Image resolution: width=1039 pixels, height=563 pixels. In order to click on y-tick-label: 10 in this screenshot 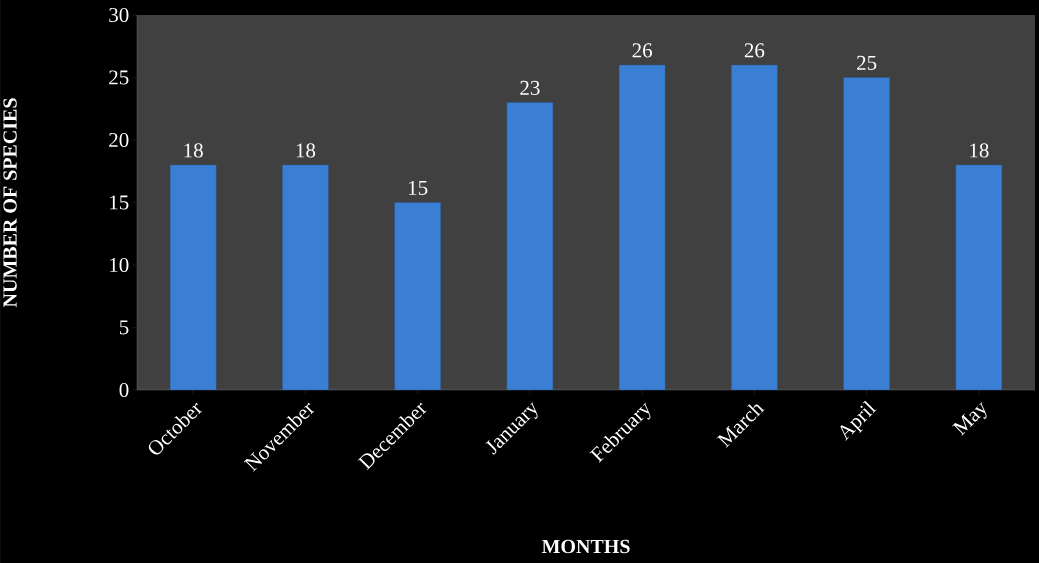, I will do `click(119, 265)`.